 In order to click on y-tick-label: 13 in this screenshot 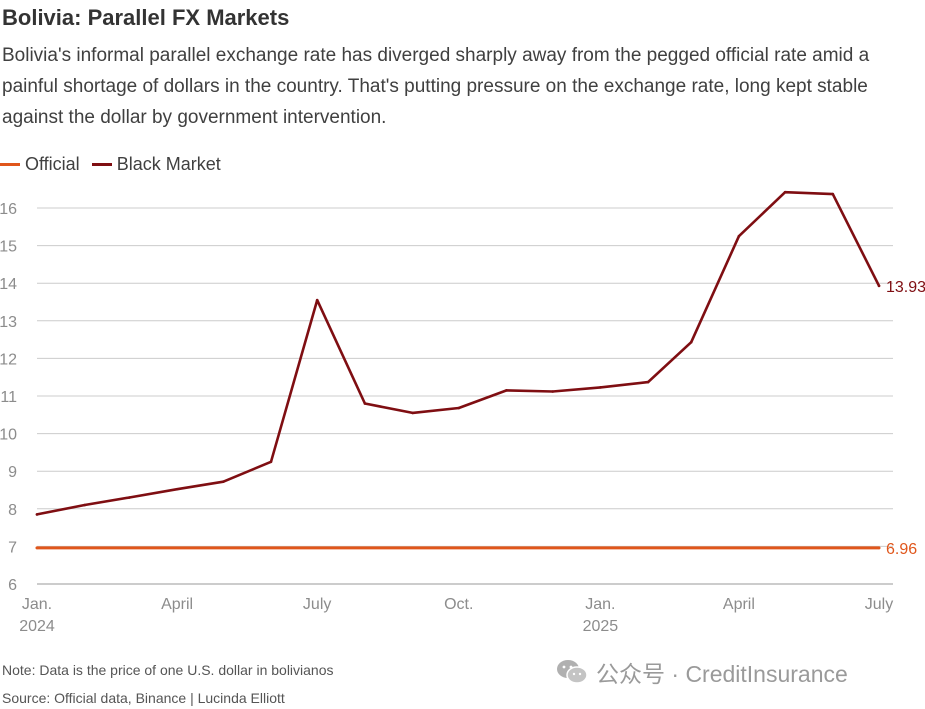, I will do `click(8, 322)`.